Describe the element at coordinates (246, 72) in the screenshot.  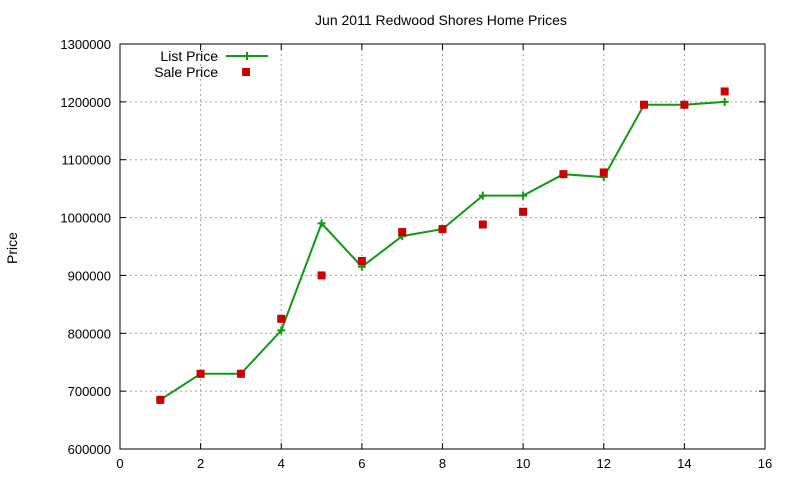
I see `legend-marker-sale-price` at that location.